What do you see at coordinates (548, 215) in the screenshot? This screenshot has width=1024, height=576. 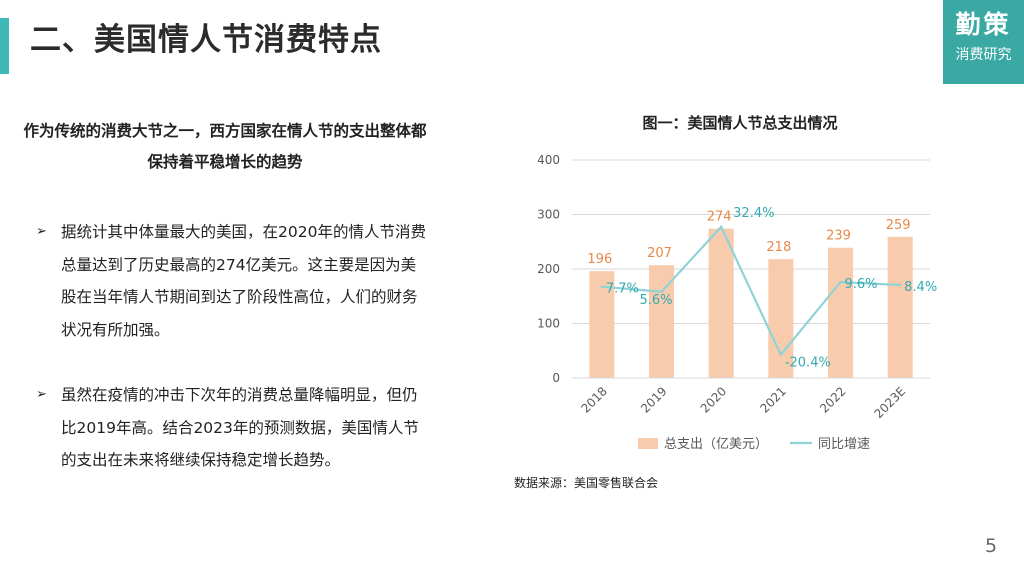 I see `y-tick-label: 300` at bounding box center [548, 215].